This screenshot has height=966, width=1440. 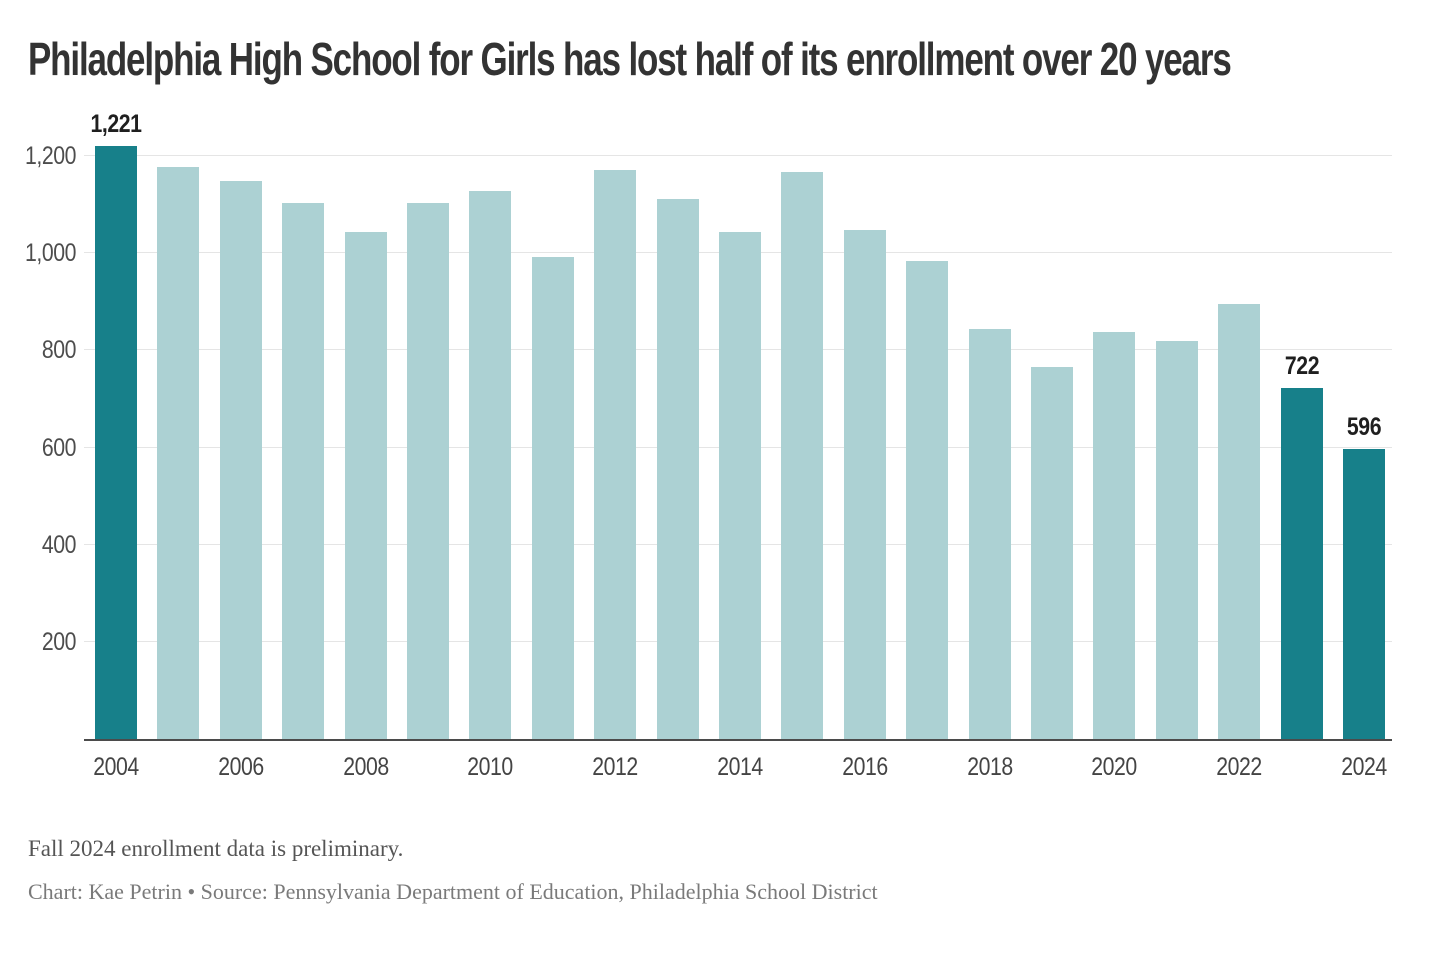 I want to click on bar-2018, so click(x=989, y=534).